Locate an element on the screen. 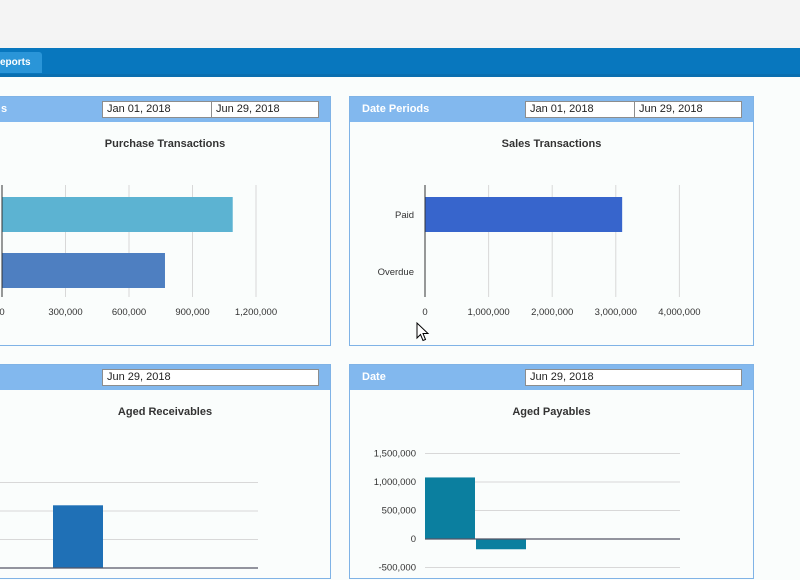 The height and width of the screenshot is (580, 800). tab-reports: eports is located at coordinates (21, 62).